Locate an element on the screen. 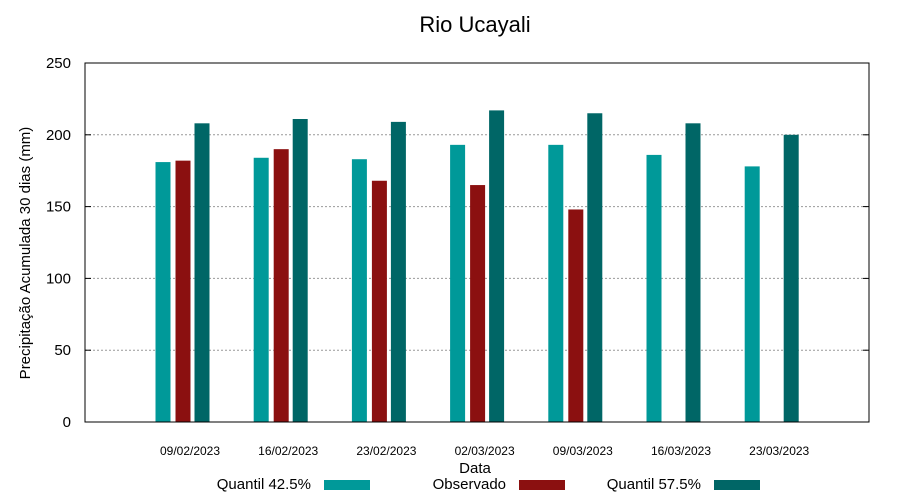 This screenshot has height=500, width=900. x-tick-label: 09/03/2023 is located at coordinates (583, 451).